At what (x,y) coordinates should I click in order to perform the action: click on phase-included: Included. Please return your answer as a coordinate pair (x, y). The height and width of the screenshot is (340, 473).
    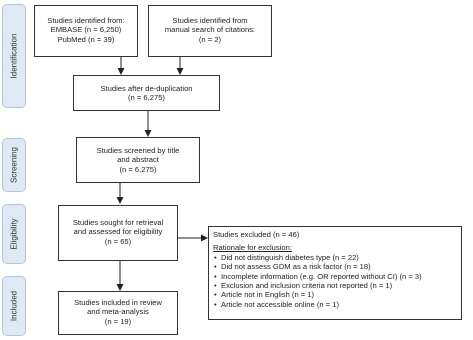
    Looking at the image, I should click on (14, 306).